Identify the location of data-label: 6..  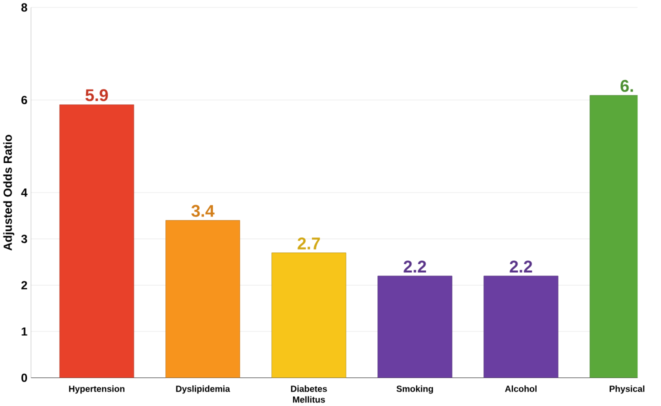
(626, 86).